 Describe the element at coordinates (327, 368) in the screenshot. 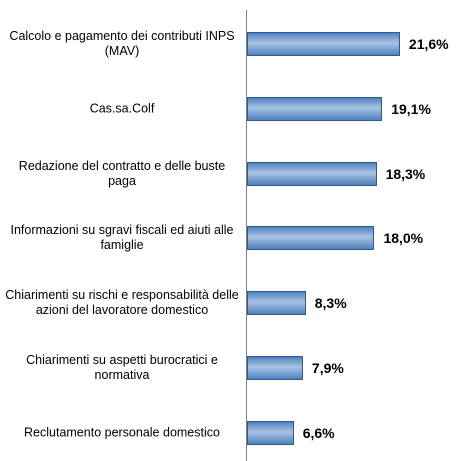

I see `value-label: 7,9%` at that location.